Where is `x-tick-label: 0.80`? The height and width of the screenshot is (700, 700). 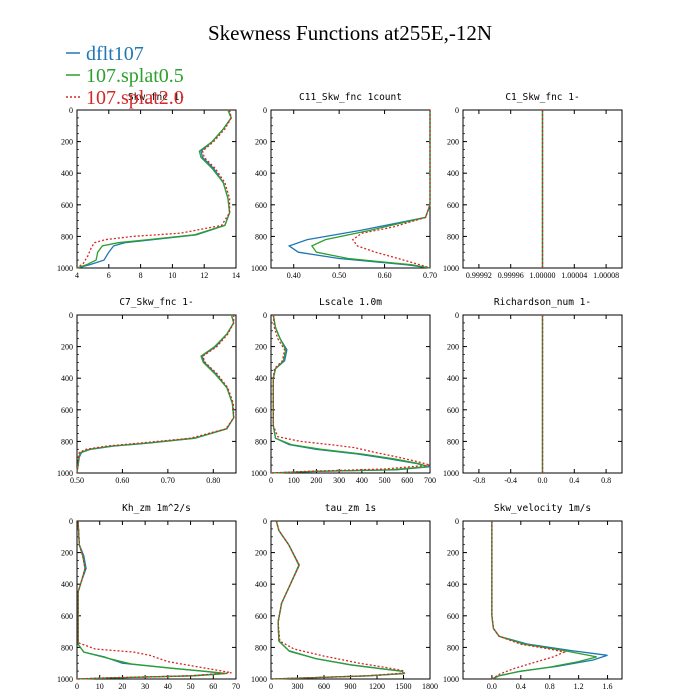
x-tick-label: 0.80 is located at coordinates (213, 480).